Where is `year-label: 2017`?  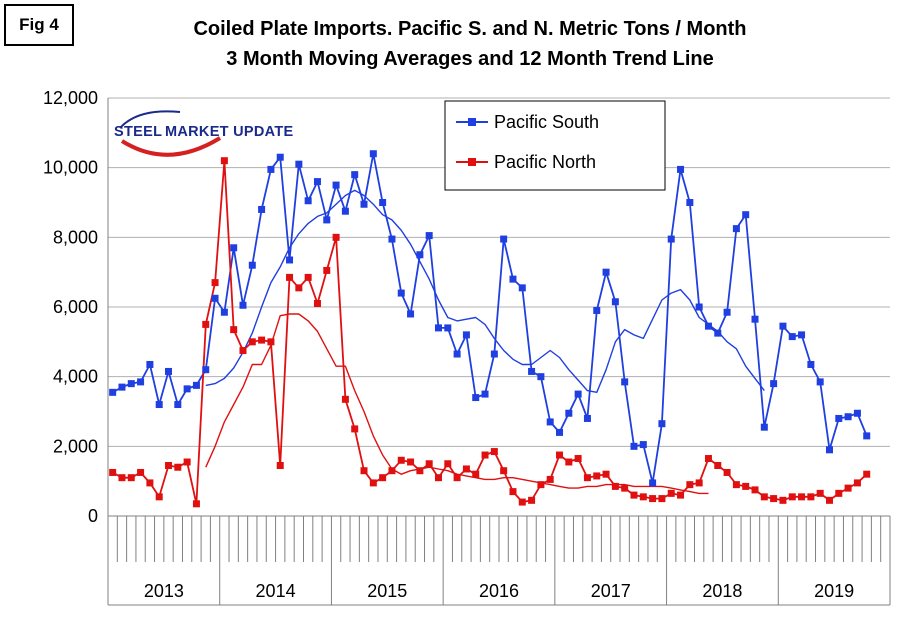
year-label: 2017 is located at coordinates (611, 591).